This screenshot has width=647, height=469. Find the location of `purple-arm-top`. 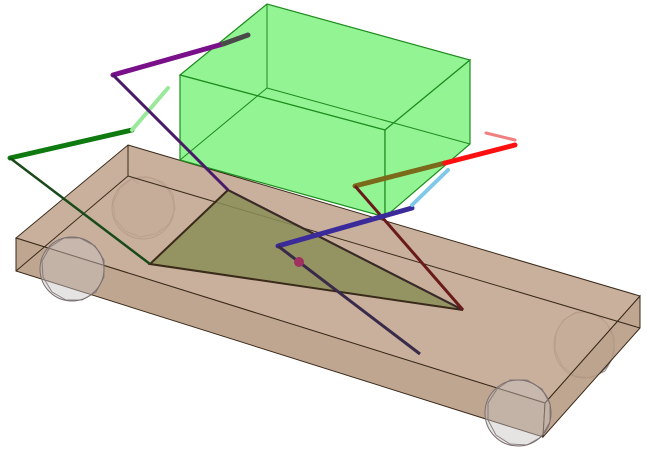

purple-arm-top is located at coordinates (168, 59).